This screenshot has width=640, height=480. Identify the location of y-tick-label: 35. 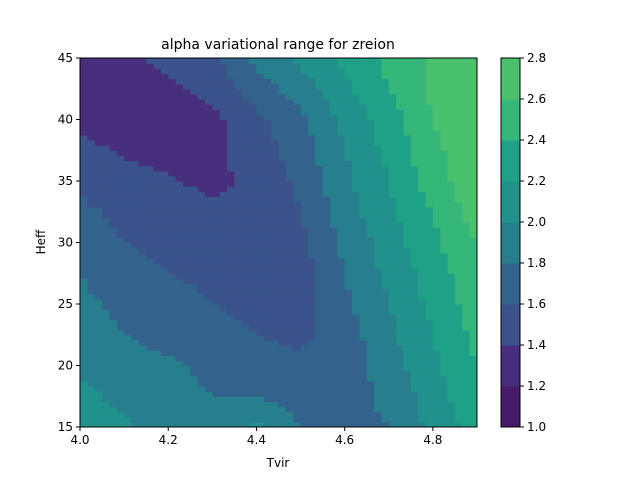
(65, 181).